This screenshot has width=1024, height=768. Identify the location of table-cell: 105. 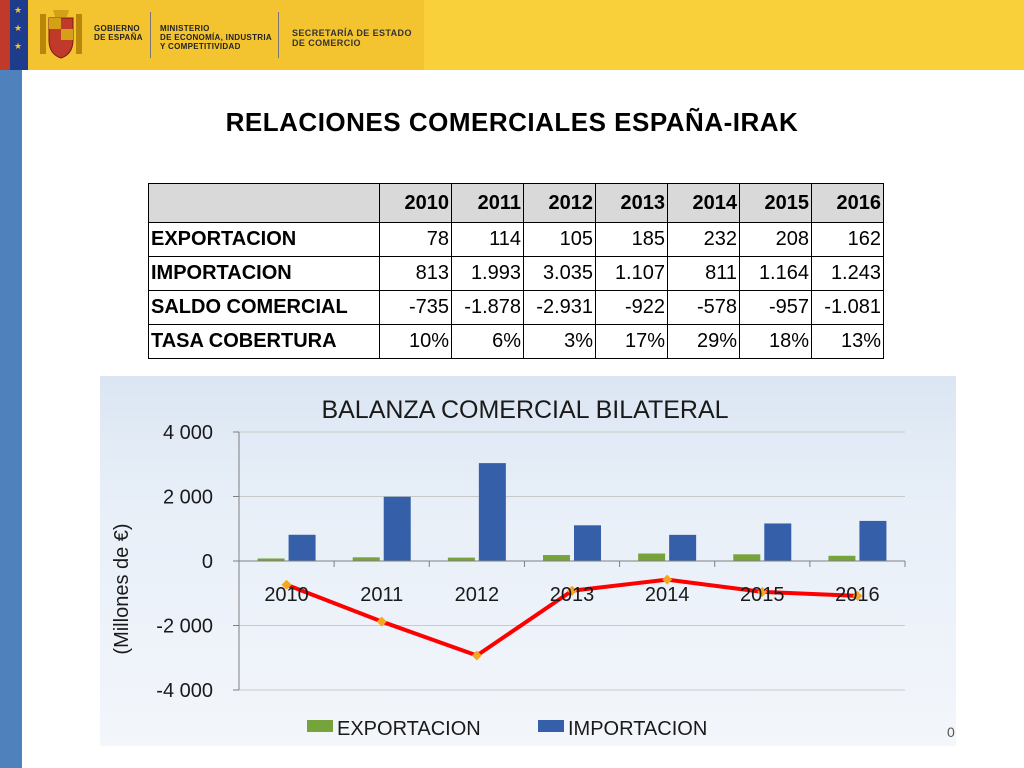
(559, 239).